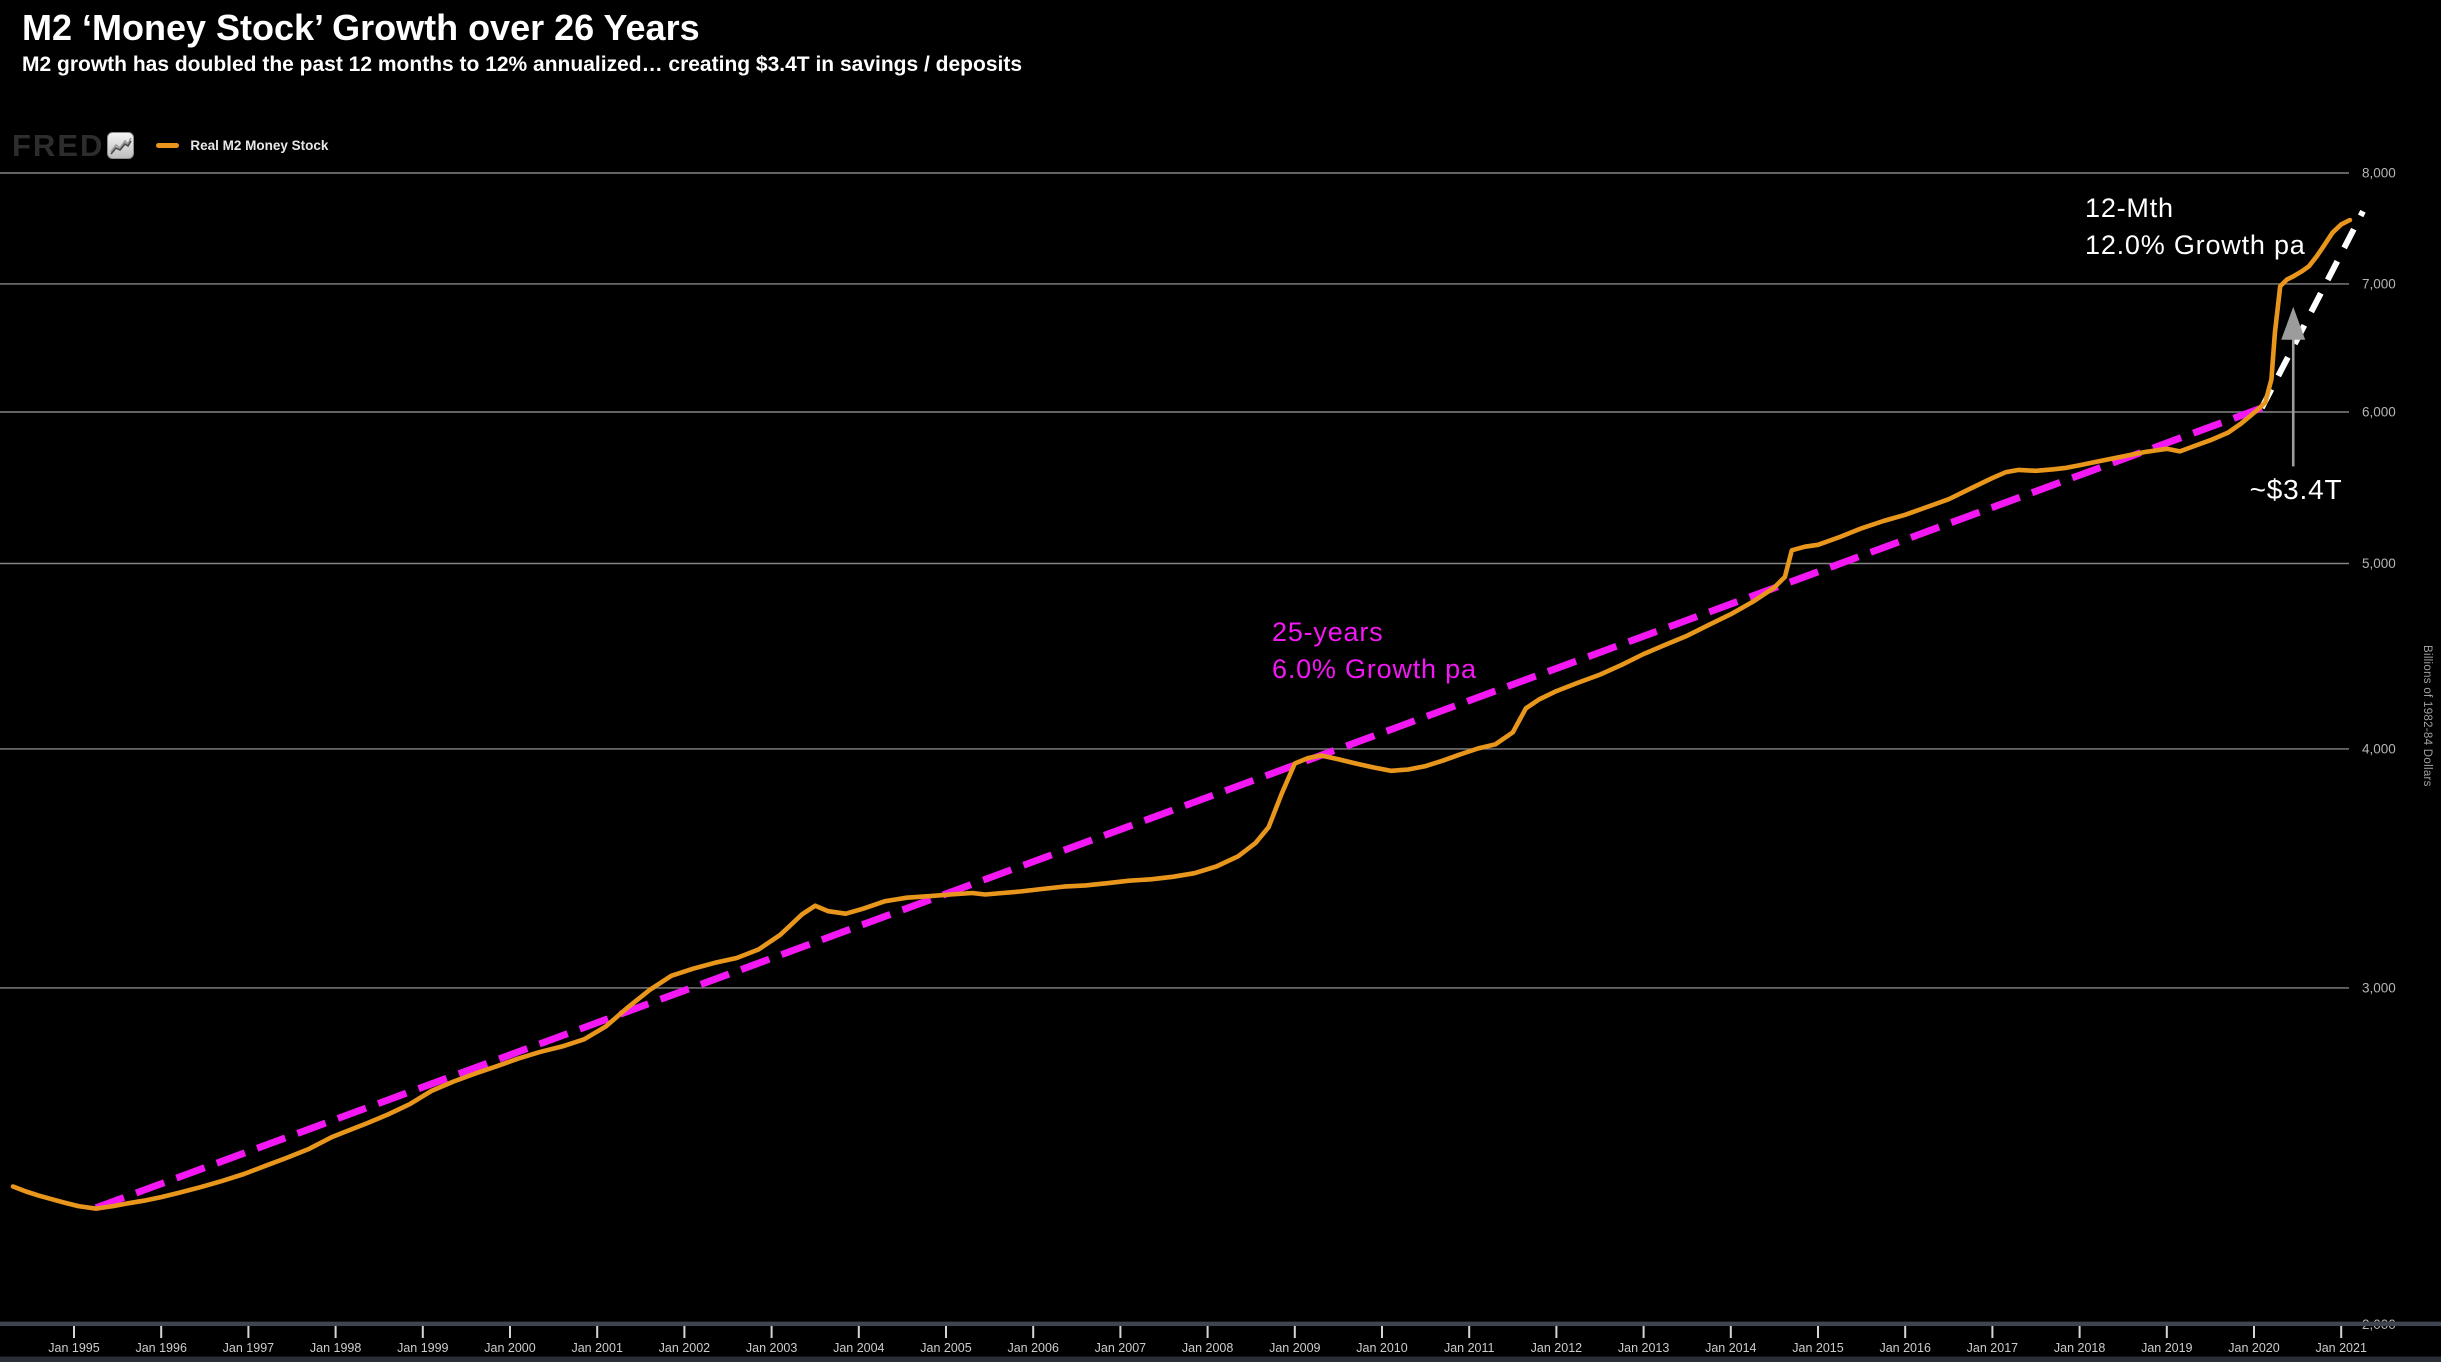 This screenshot has height=1362, width=2441. I want to click on annotation-line: 25-years, so click(1328, 632).